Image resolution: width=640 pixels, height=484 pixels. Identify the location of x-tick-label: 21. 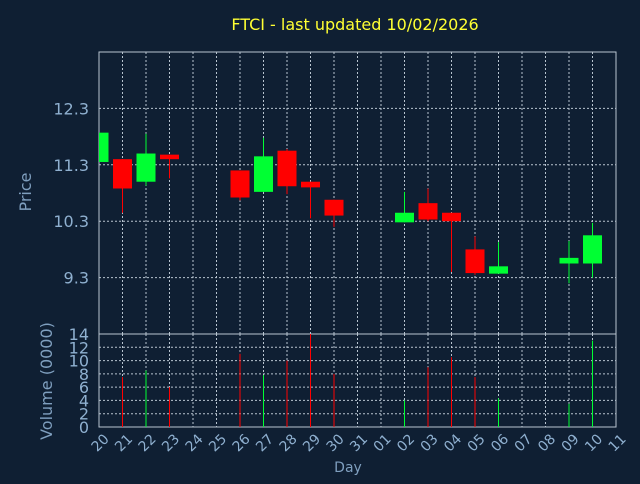
(124, 443).